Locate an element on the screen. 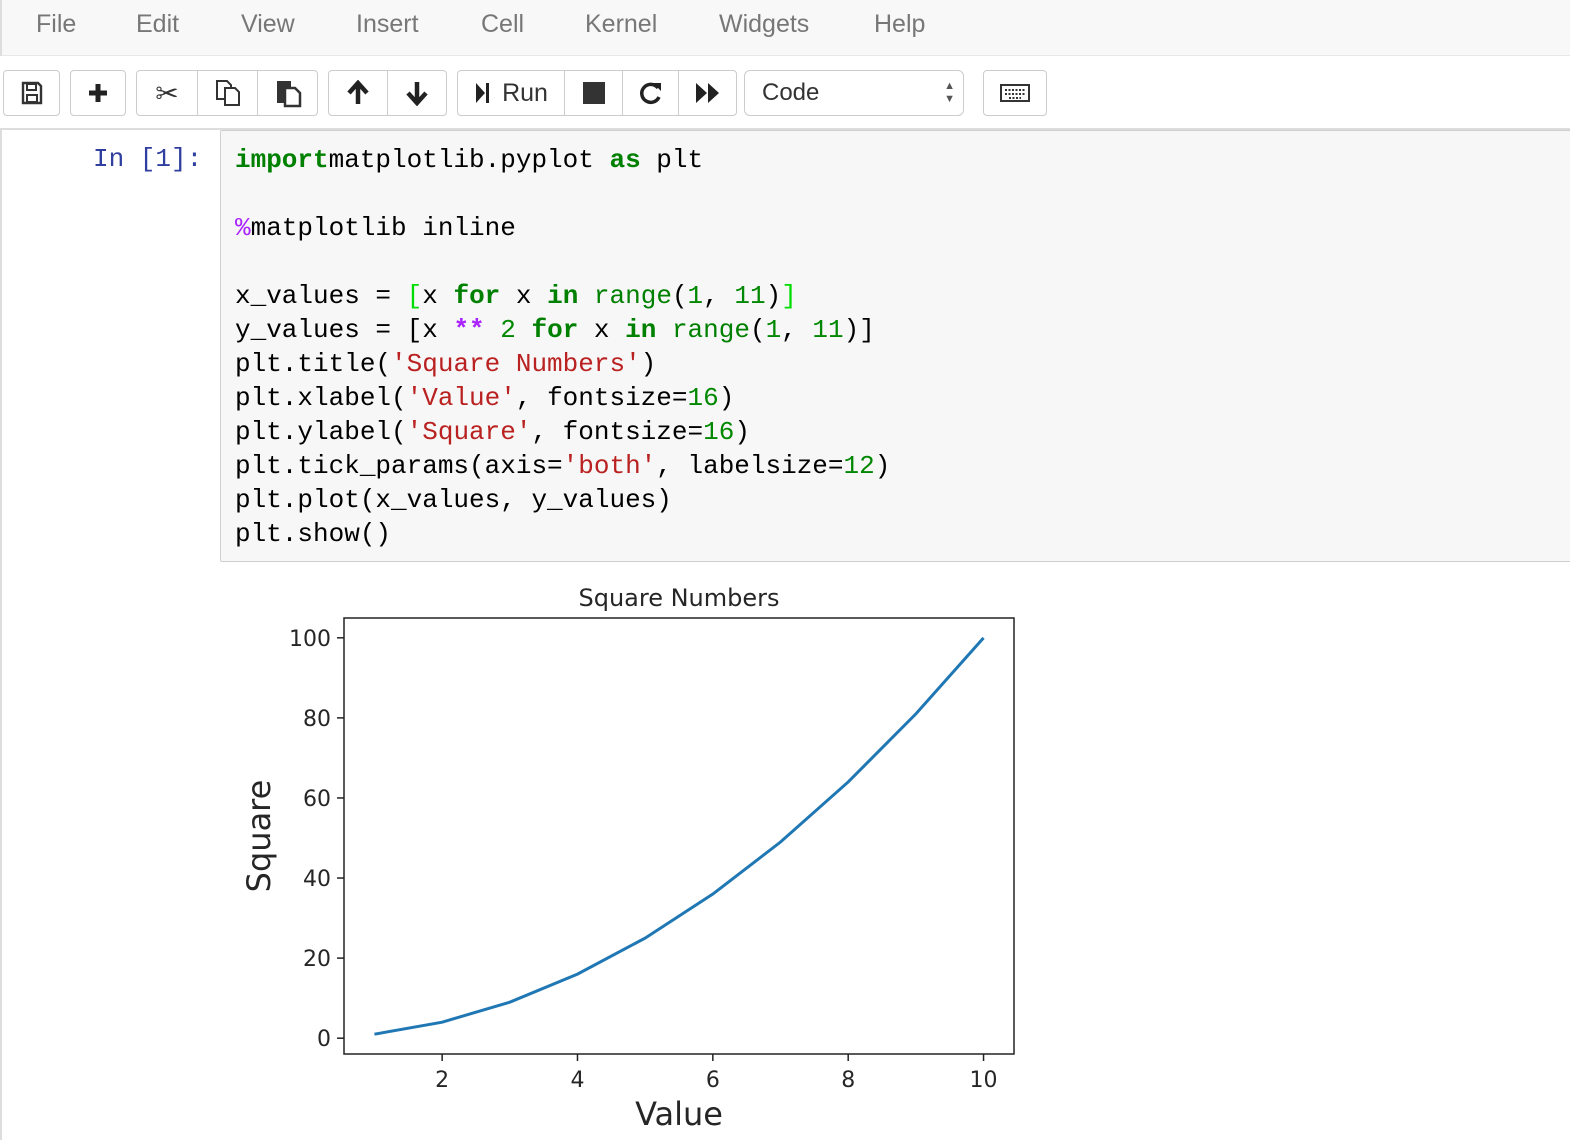 Image resolution: width=1570 pixels, height=1140 pixels. code-token: plt.xlabel( is located at coordinates (321, 398).